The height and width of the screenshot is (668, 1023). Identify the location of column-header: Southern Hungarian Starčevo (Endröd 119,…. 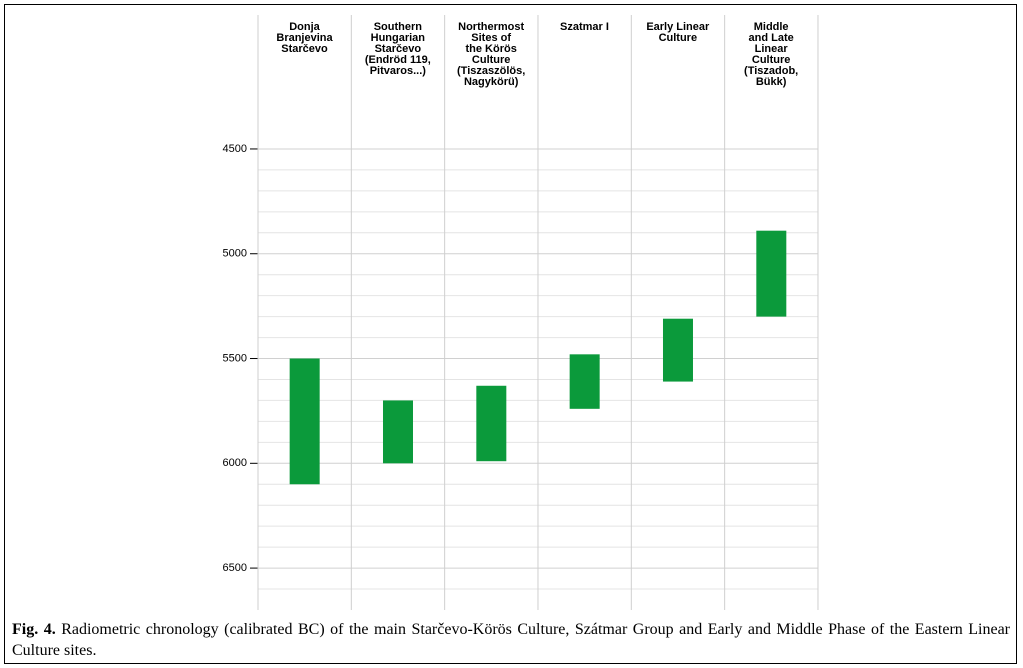
(397, 49).